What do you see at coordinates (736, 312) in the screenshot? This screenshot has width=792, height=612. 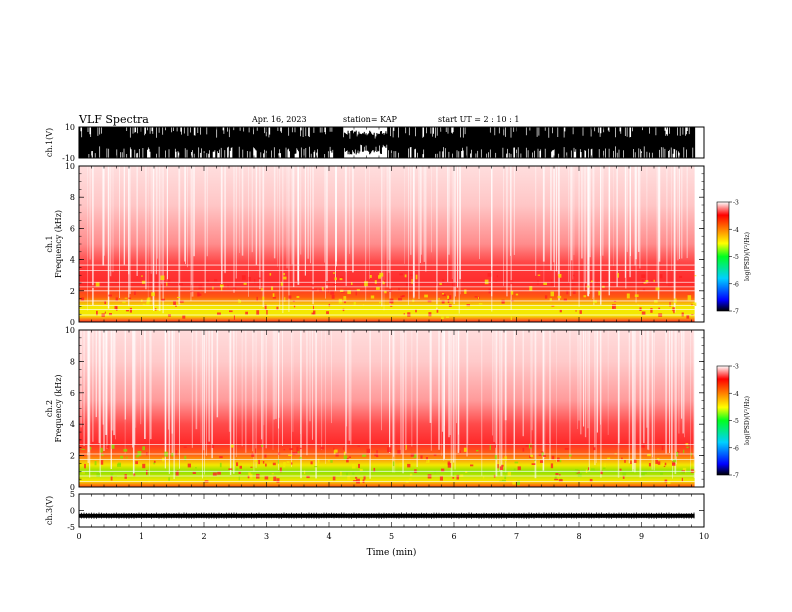 I see `colorbar-tick-label: -7` at bounding box center [736, 312].